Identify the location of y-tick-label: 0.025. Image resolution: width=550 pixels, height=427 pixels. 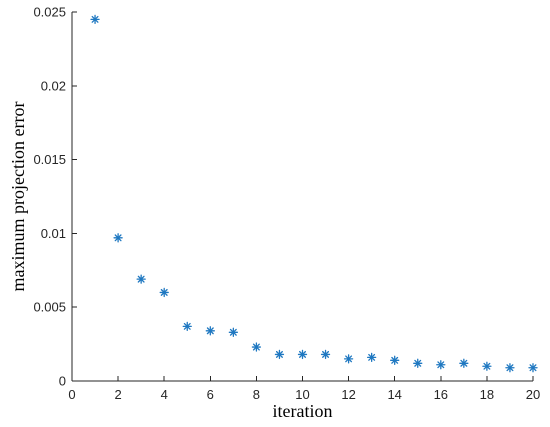
(49, 12).